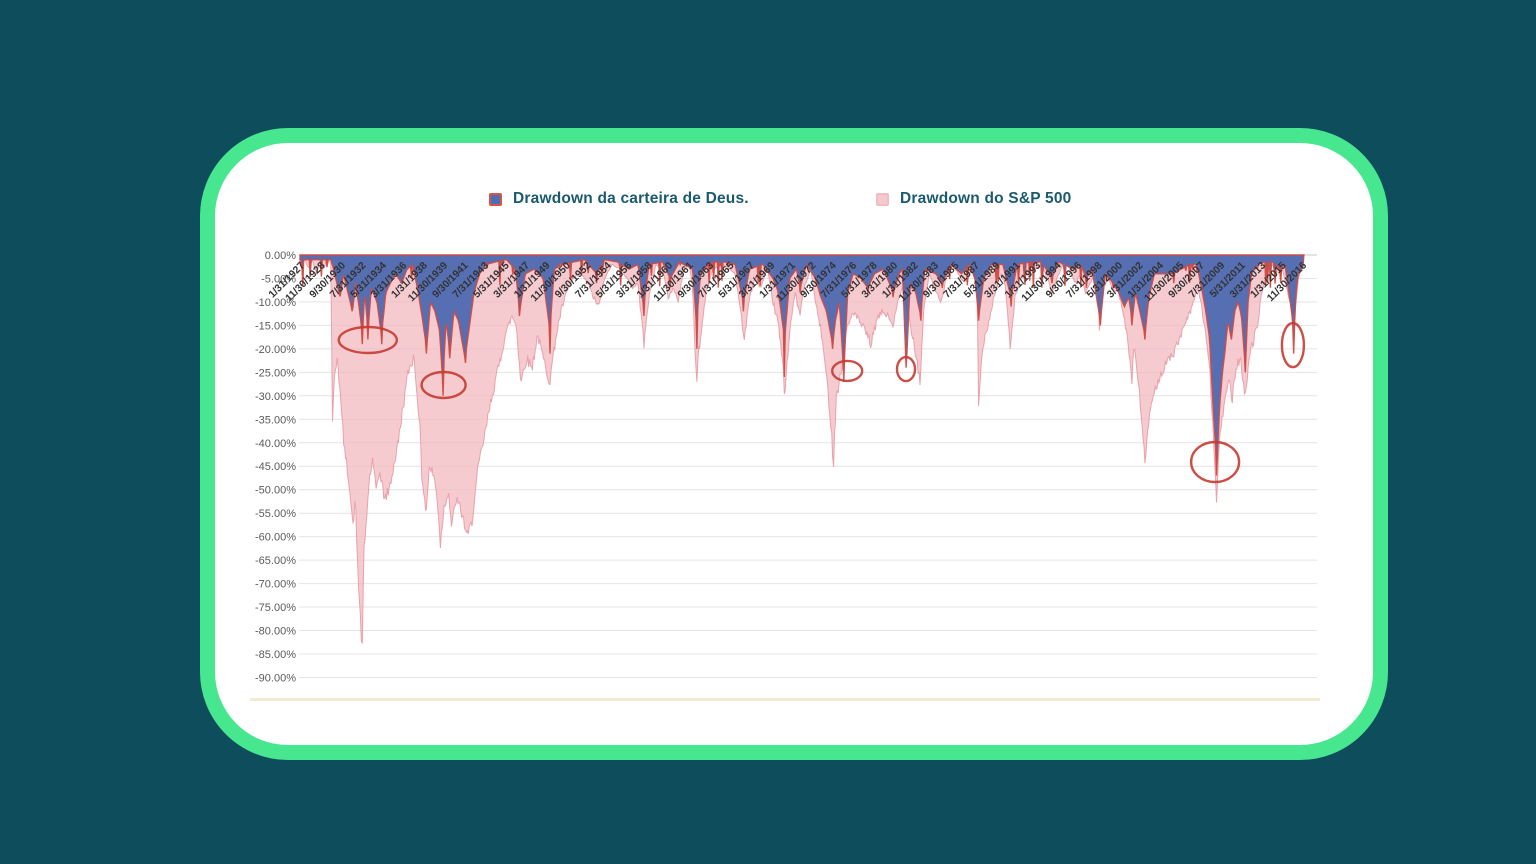 The width and height of the screenshot is (1536, 864). What do you see at coordinates (278, 280) in the screenshot?
I see `y-tick-label: -5.00%` at bounding box center [278, 280].